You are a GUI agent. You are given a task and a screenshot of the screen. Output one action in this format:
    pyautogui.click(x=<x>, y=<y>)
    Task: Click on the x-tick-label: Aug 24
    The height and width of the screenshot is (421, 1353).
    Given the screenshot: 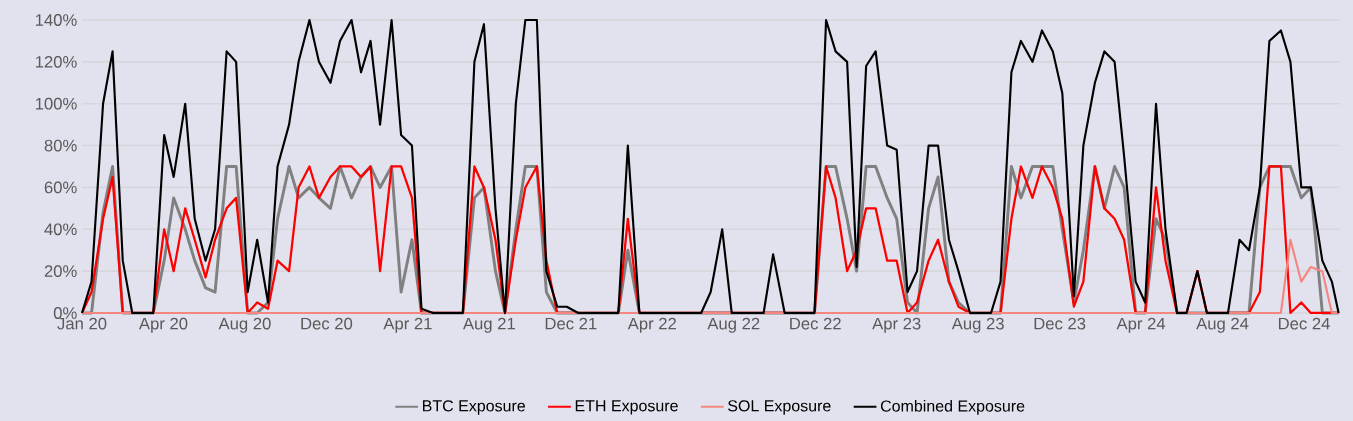 What is the action you would take?
    pyautogui.click(x=1222, y=325)
    